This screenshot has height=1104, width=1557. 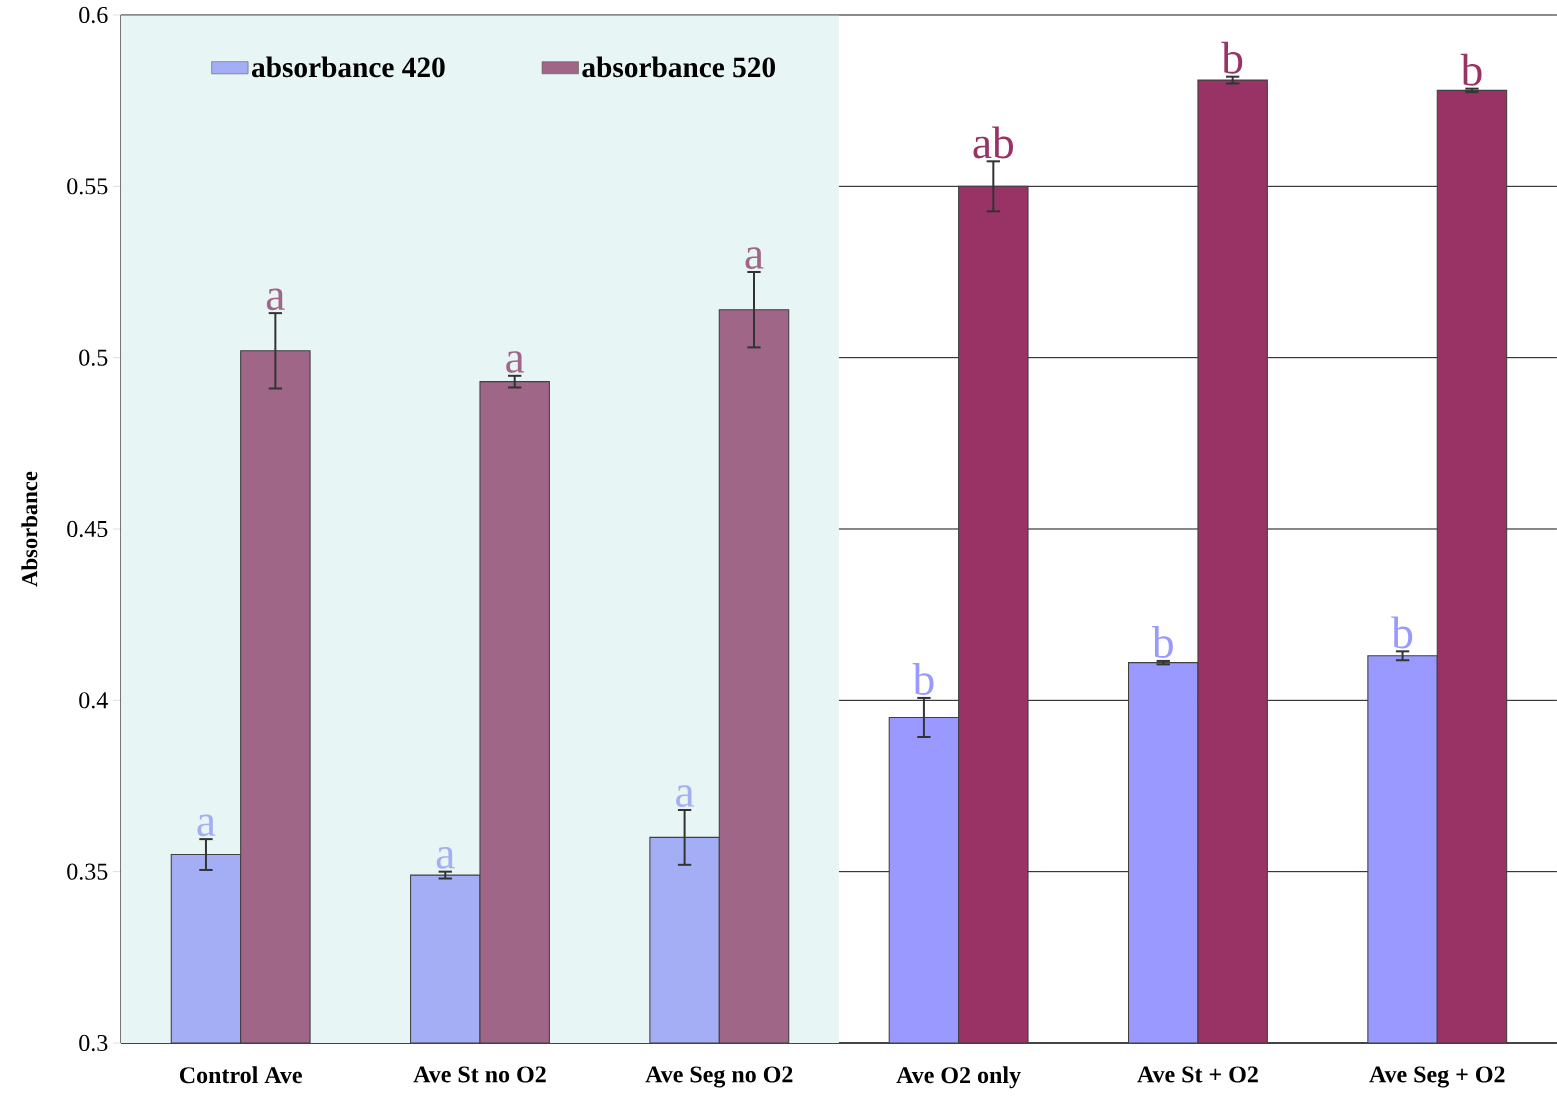 I want to click on x-tick-label: Ave O2 only, so click(x=958, y=1077).